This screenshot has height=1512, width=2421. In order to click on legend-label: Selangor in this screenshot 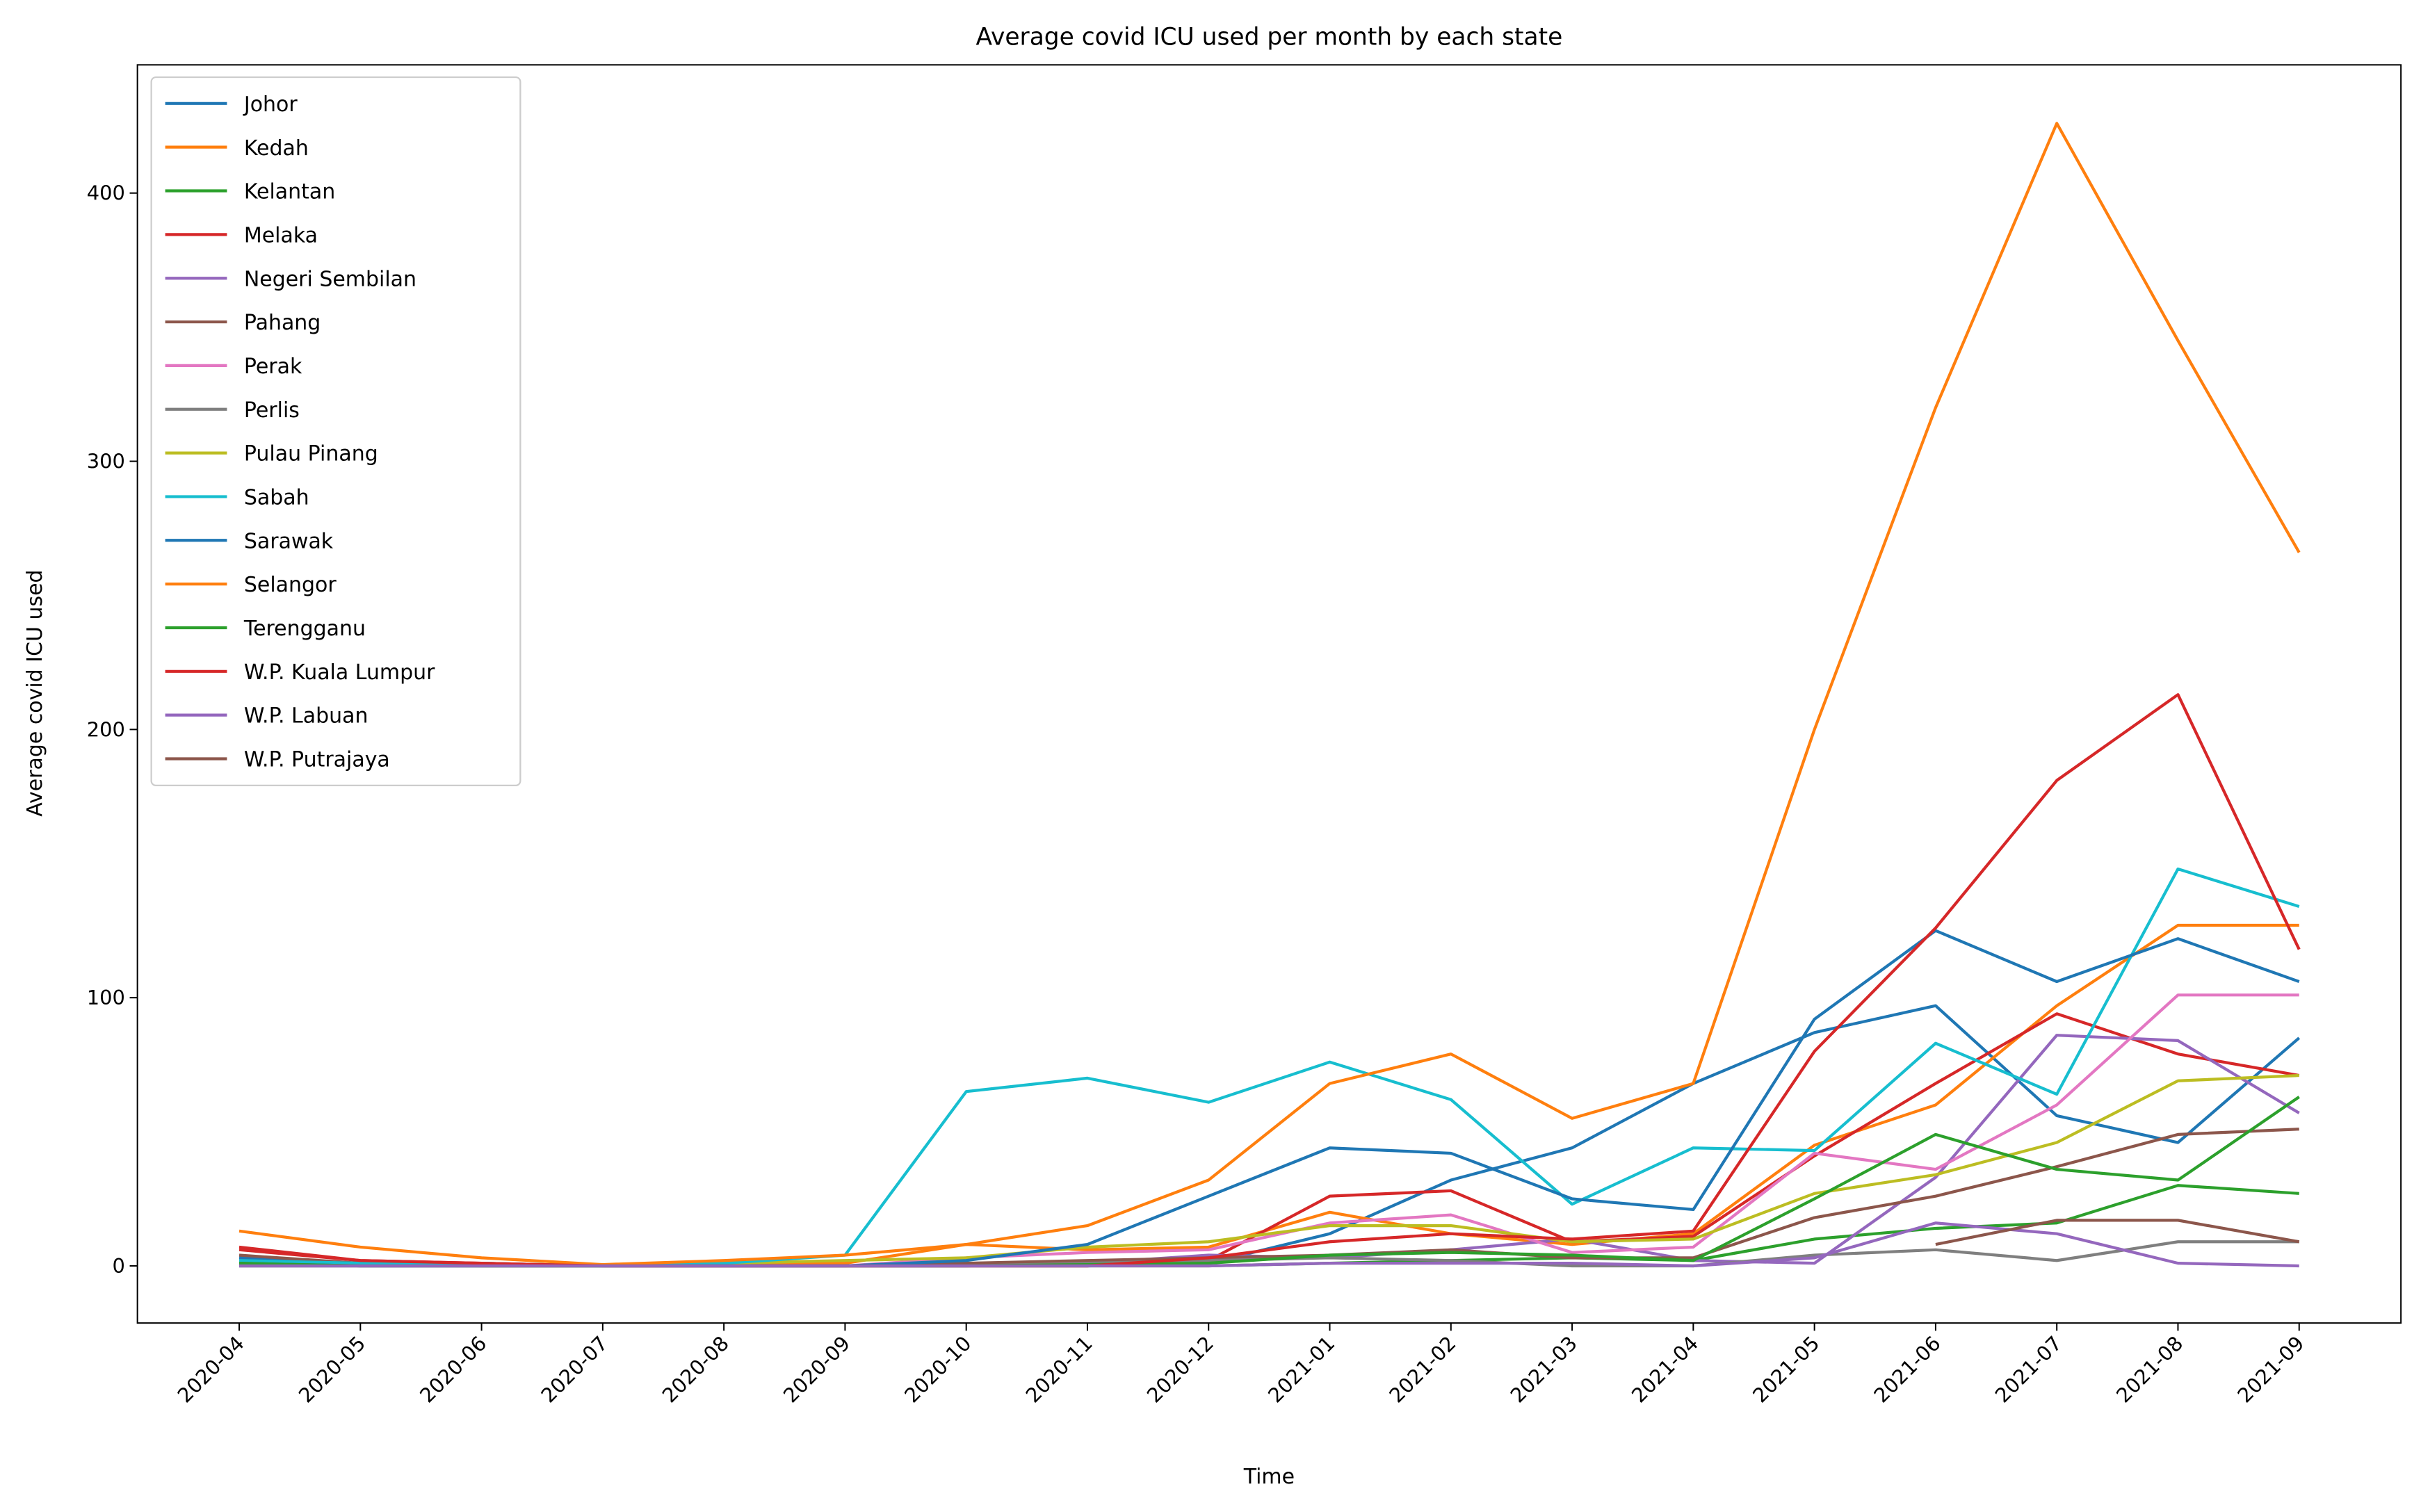, I will do `click(290, 585)`.